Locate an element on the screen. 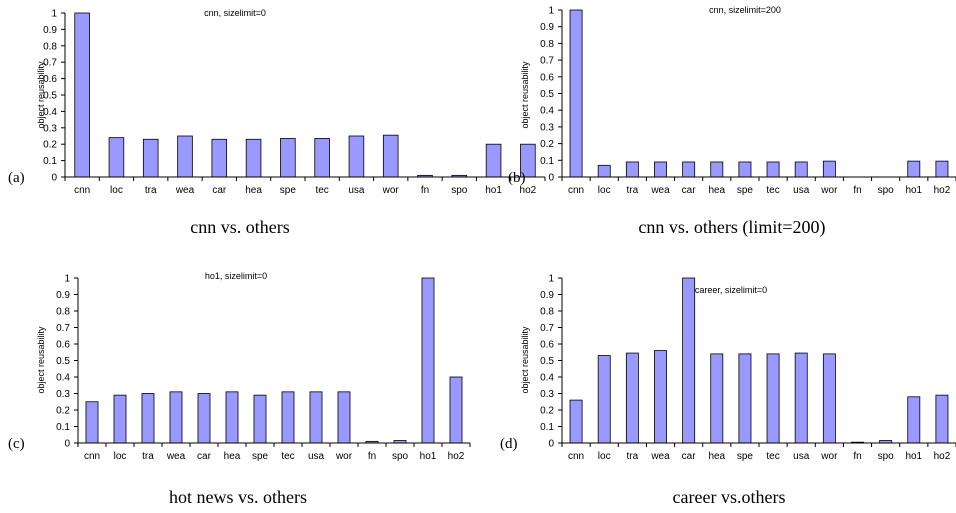  panel-d-bars is located at coordinates (759, 360).